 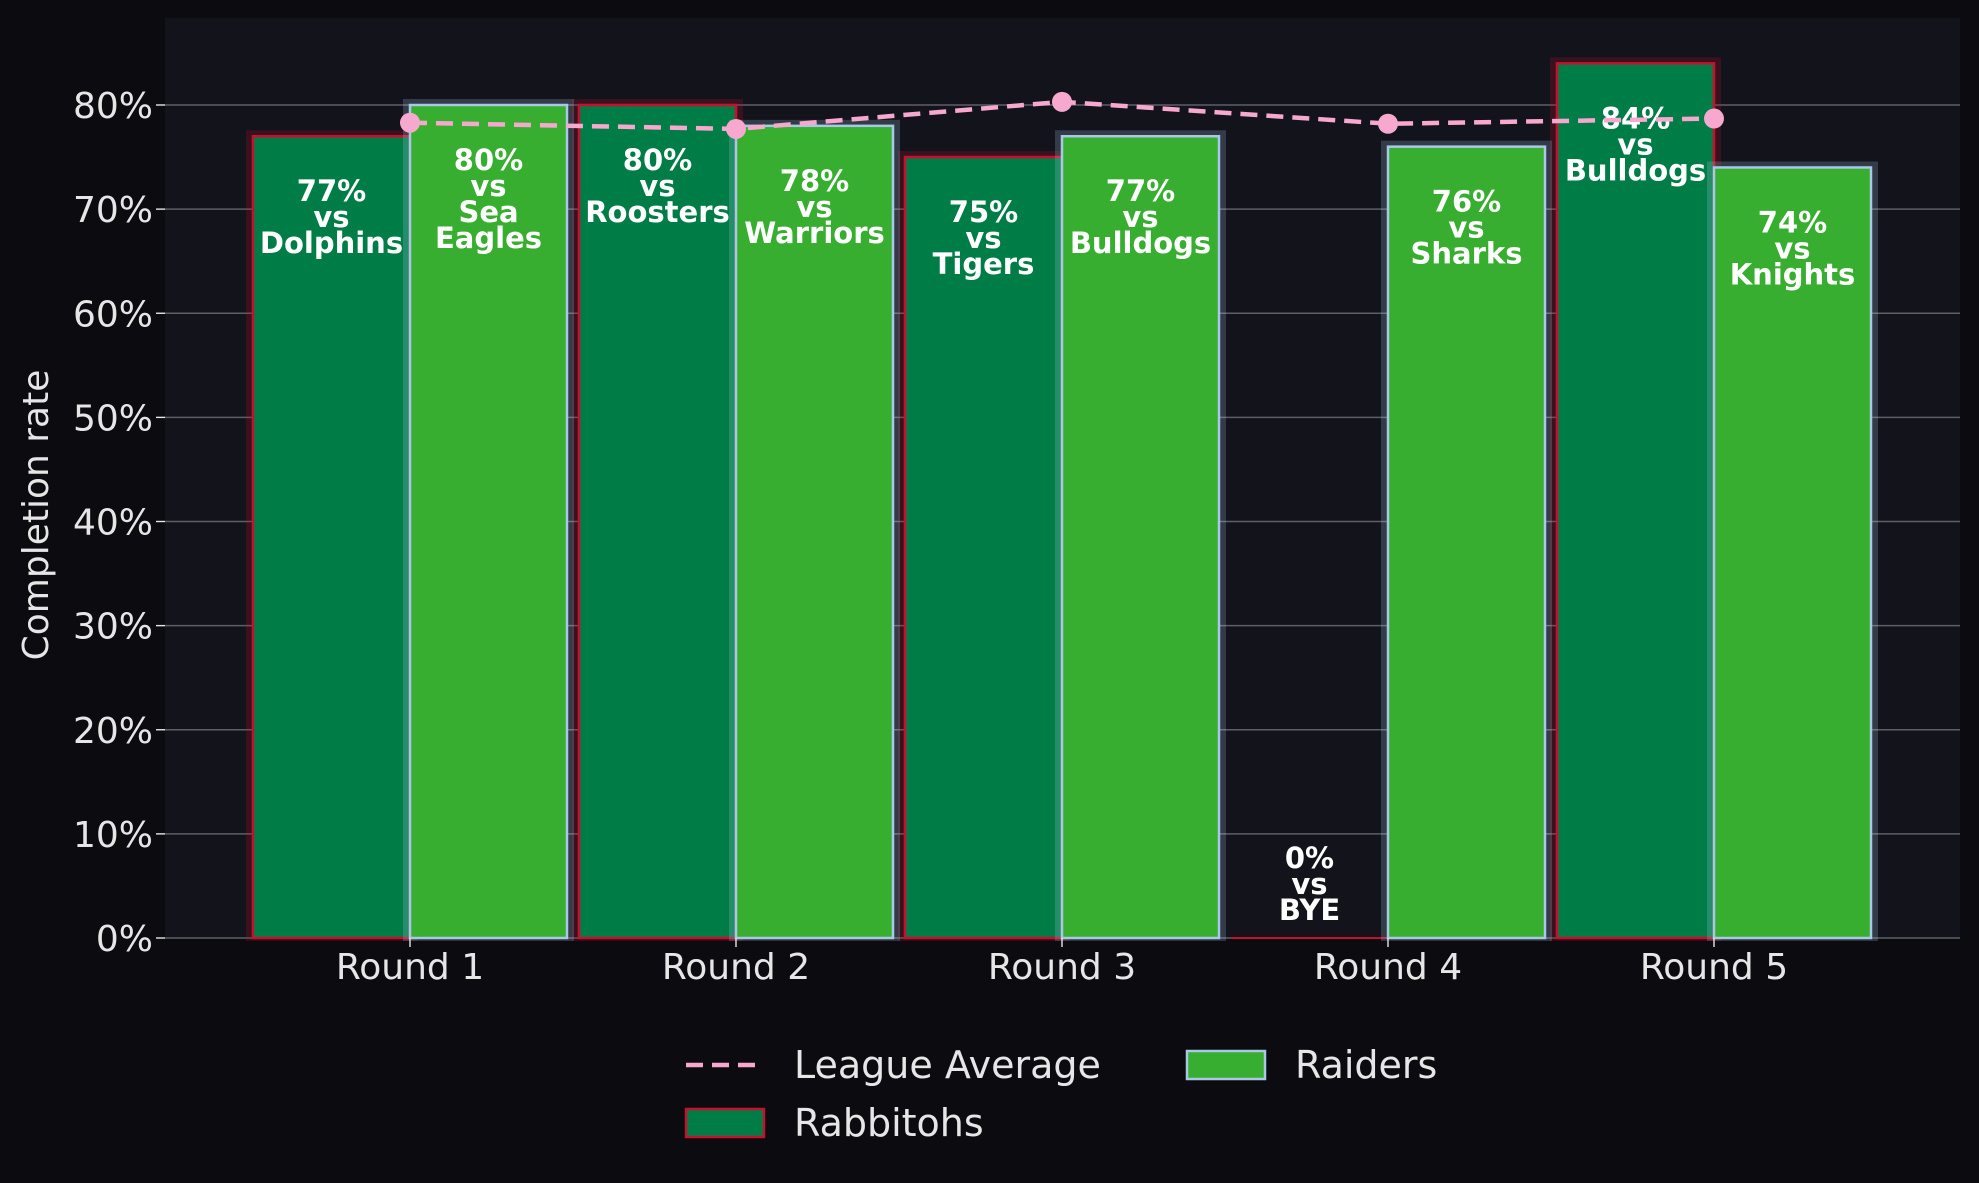 I want to click on bar-label-raiders-1: 80% vs Sea Eagles, so click(x=488, y=199).